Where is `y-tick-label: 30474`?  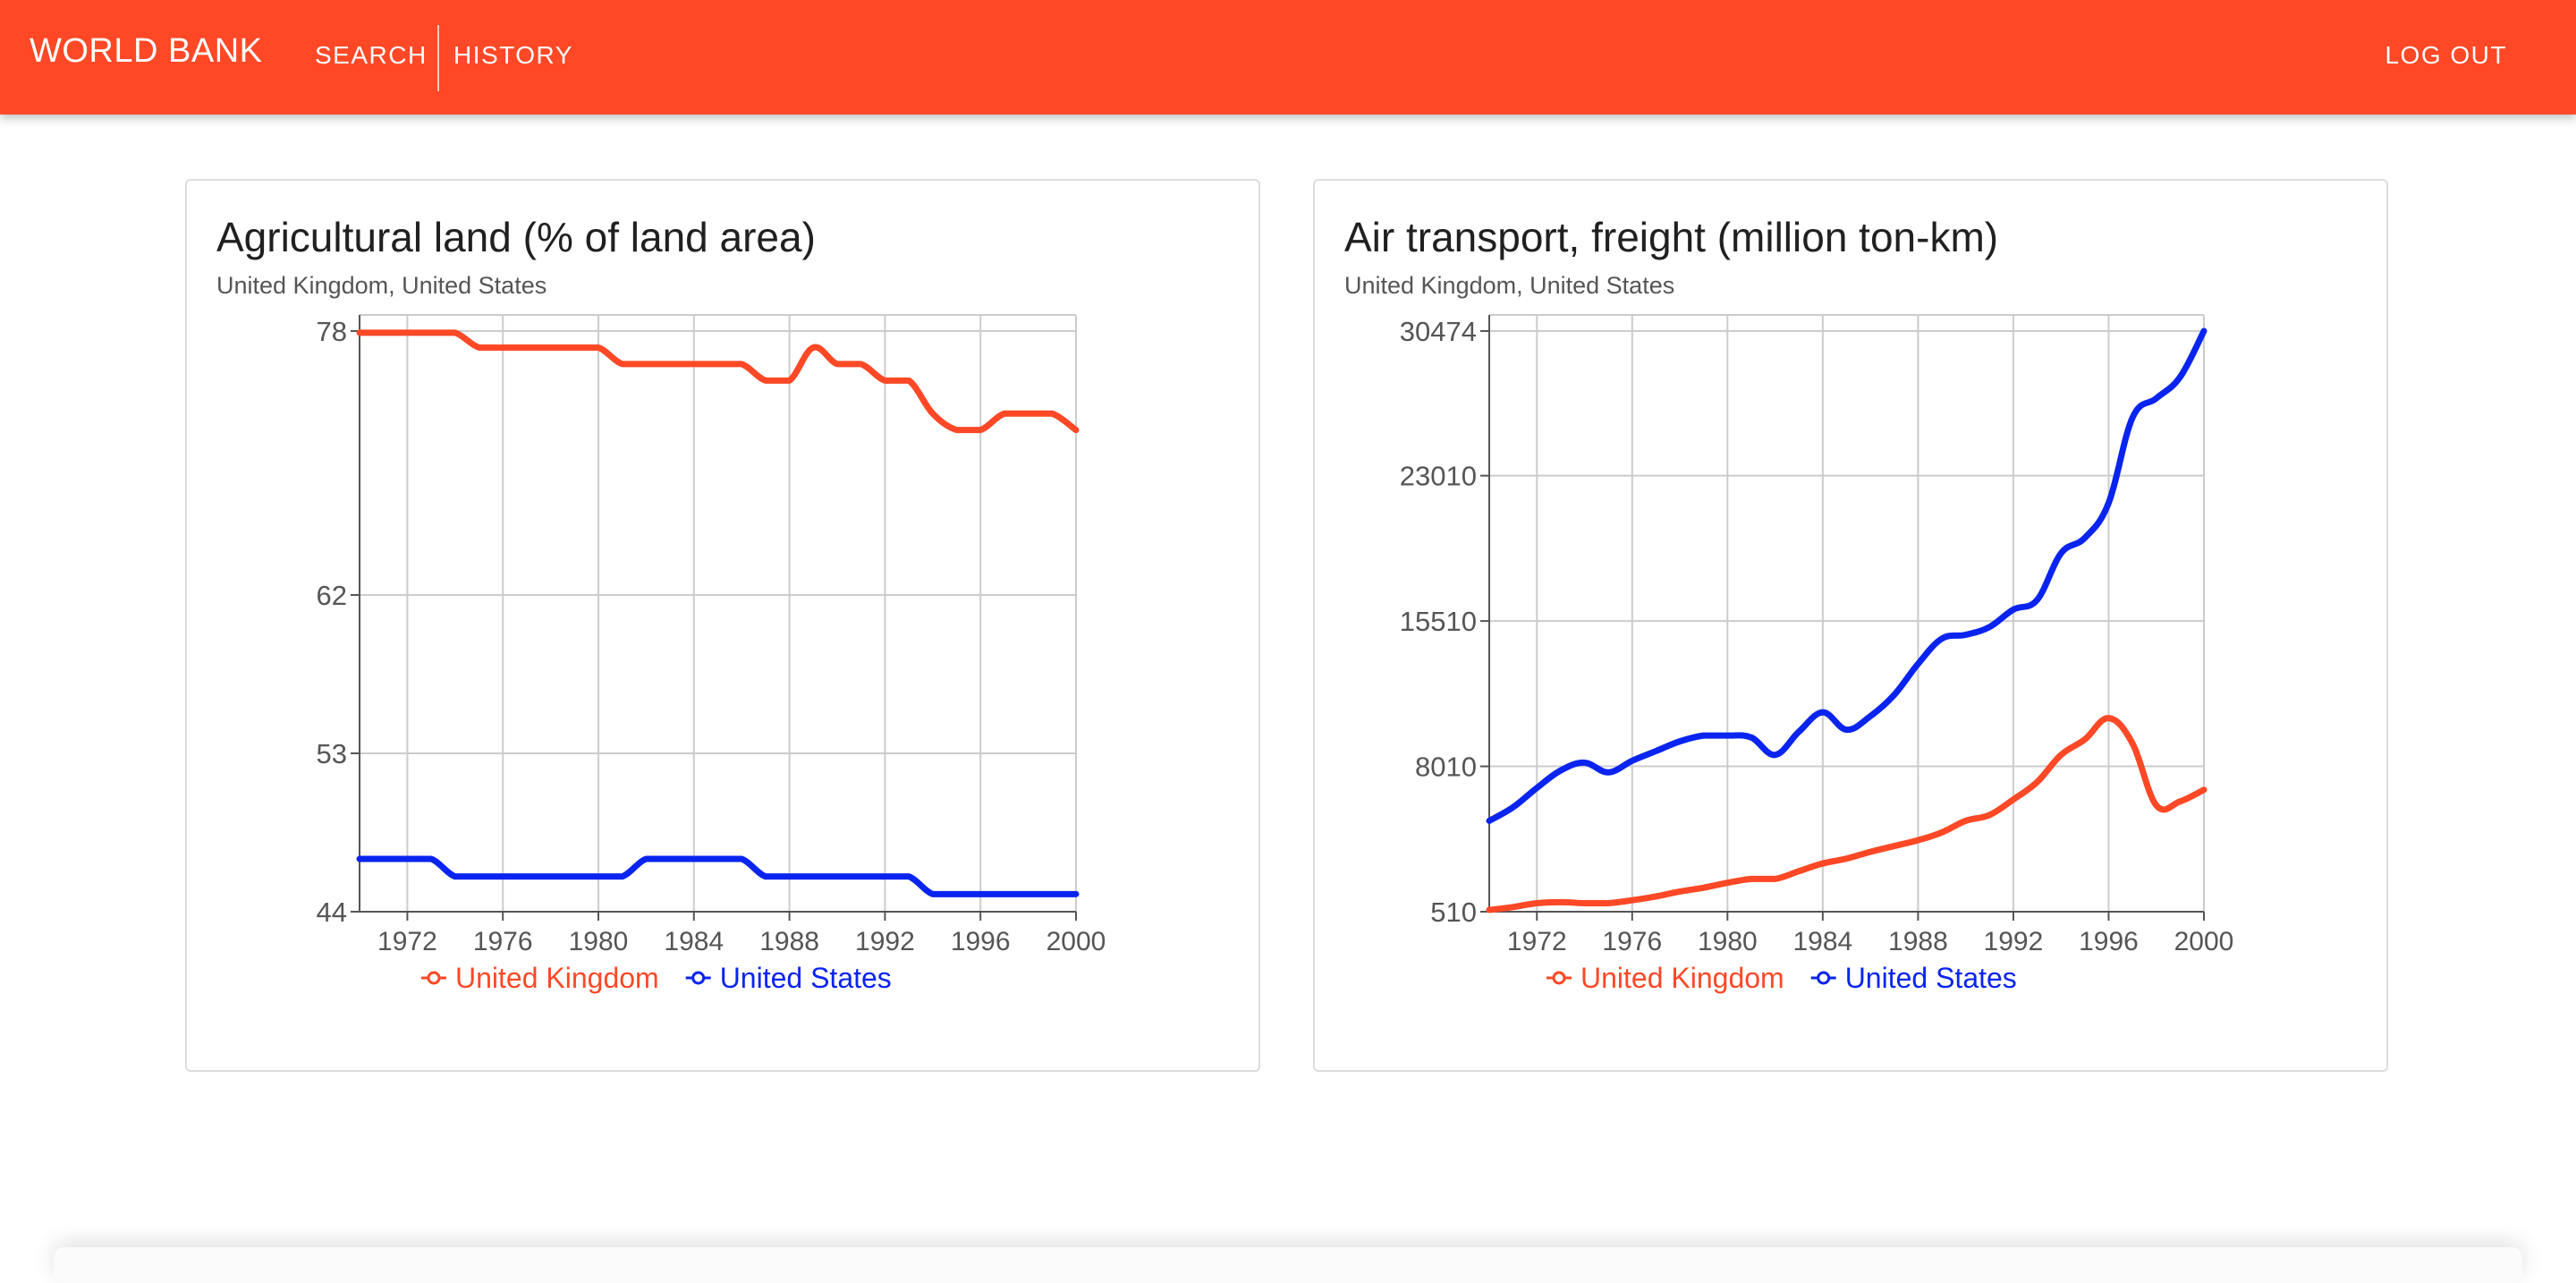 y-tick-label: 30474 is located at coordinates (1438, 331).